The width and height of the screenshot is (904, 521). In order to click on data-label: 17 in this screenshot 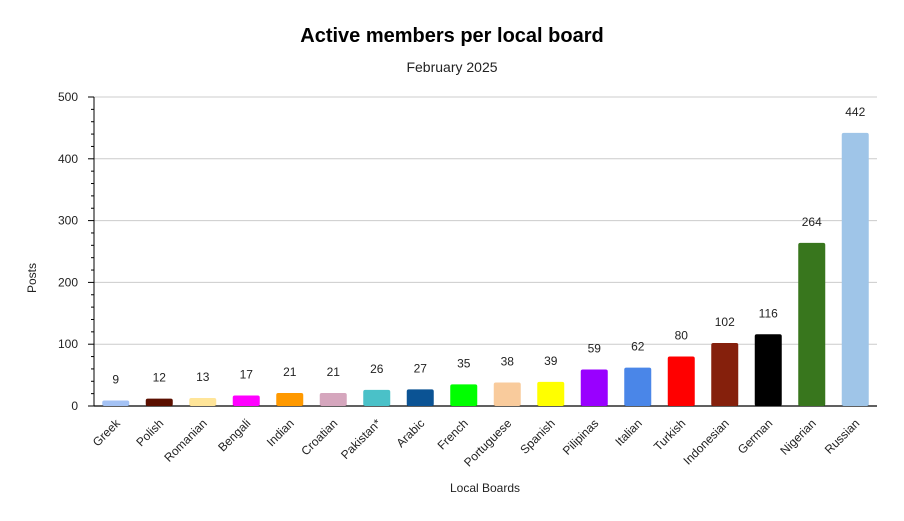, I will do `click(247, 374)`.